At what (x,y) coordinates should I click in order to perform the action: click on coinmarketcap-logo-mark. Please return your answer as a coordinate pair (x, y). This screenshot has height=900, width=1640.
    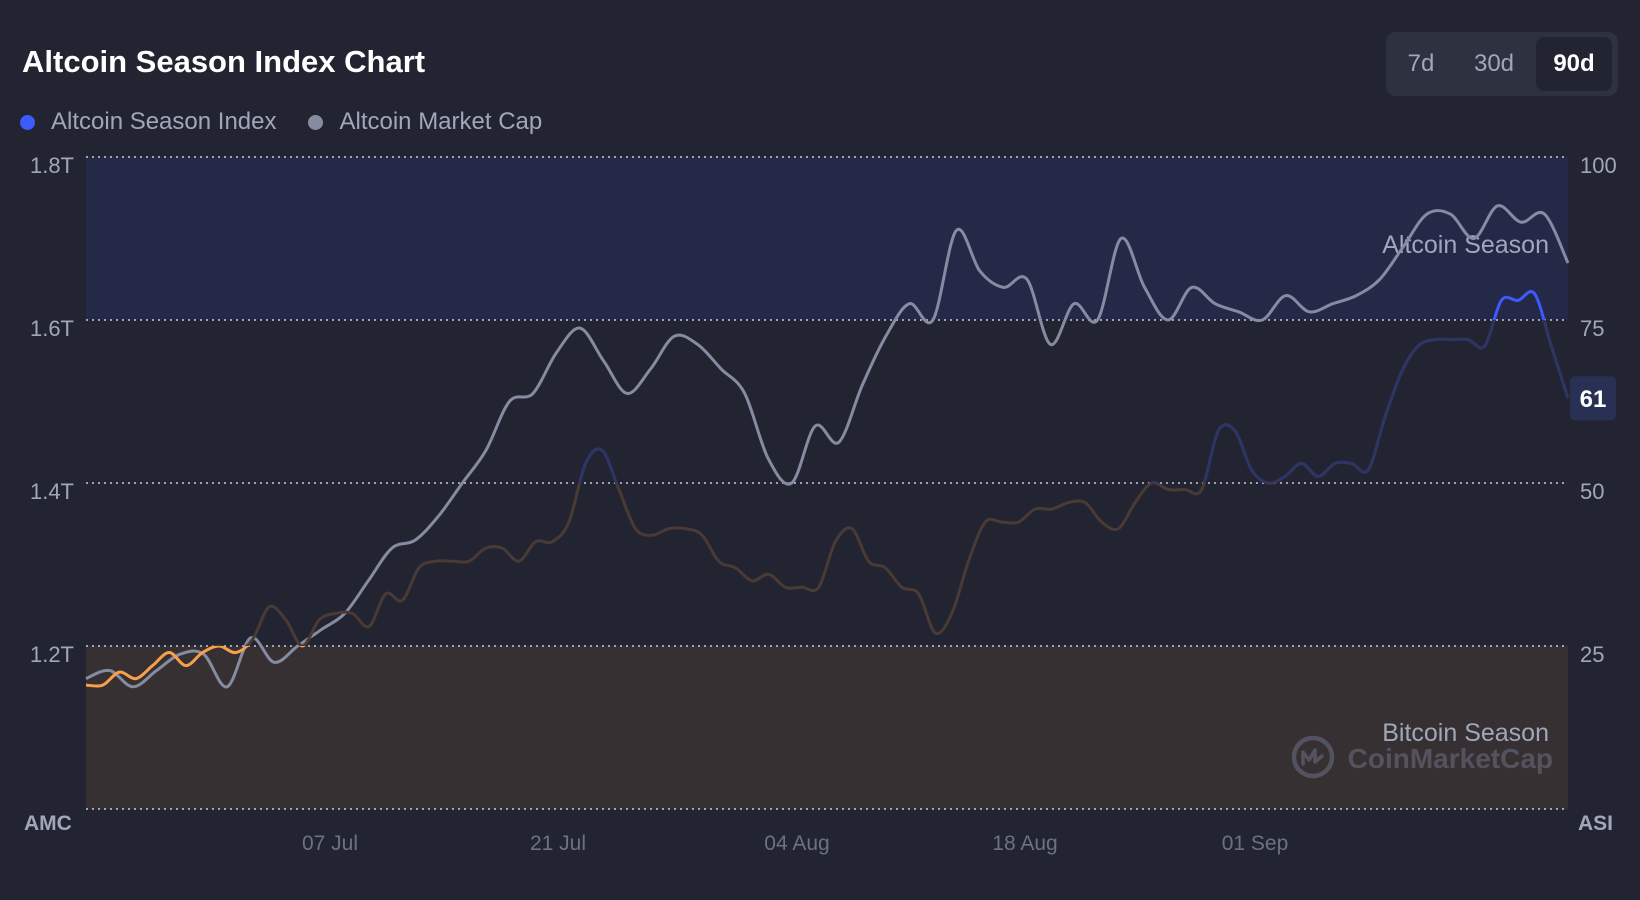
    Looking at the image, I should click on (1312, 757).